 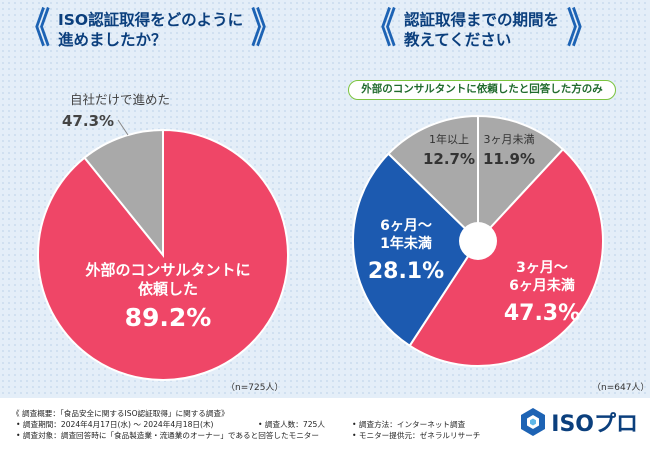 I want to click on left-pink-label-line1: 外部のコンサルタントに, so click(x=167, y=270).